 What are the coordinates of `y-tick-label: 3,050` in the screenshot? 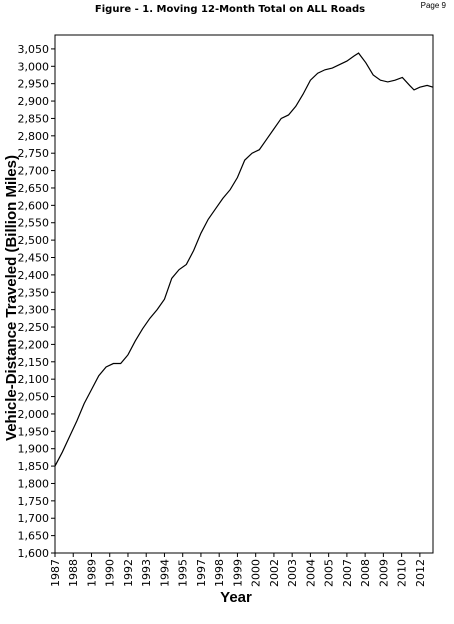 It's located at (34, 49).